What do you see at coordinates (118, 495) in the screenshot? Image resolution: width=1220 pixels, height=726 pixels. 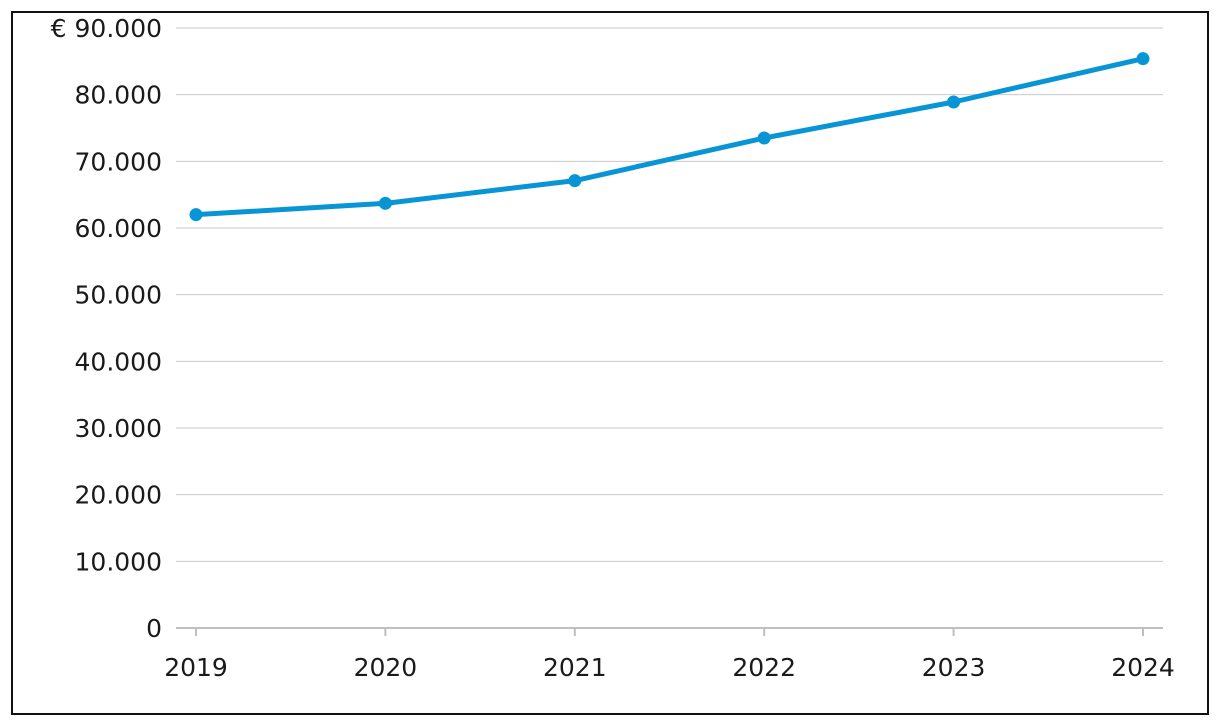 I see `y-tick-label: 20.000` at bounding box center [118, 495].